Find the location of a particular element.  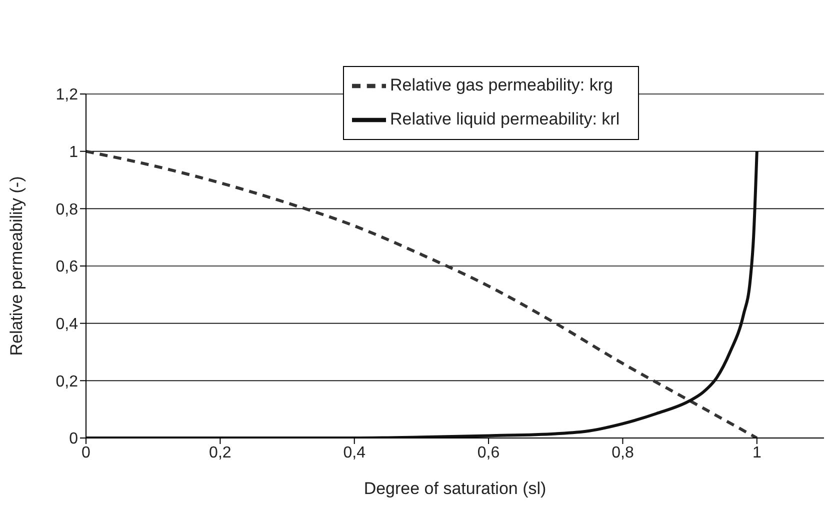

y-tick-label: 1 is located at coordinates (73, 153).